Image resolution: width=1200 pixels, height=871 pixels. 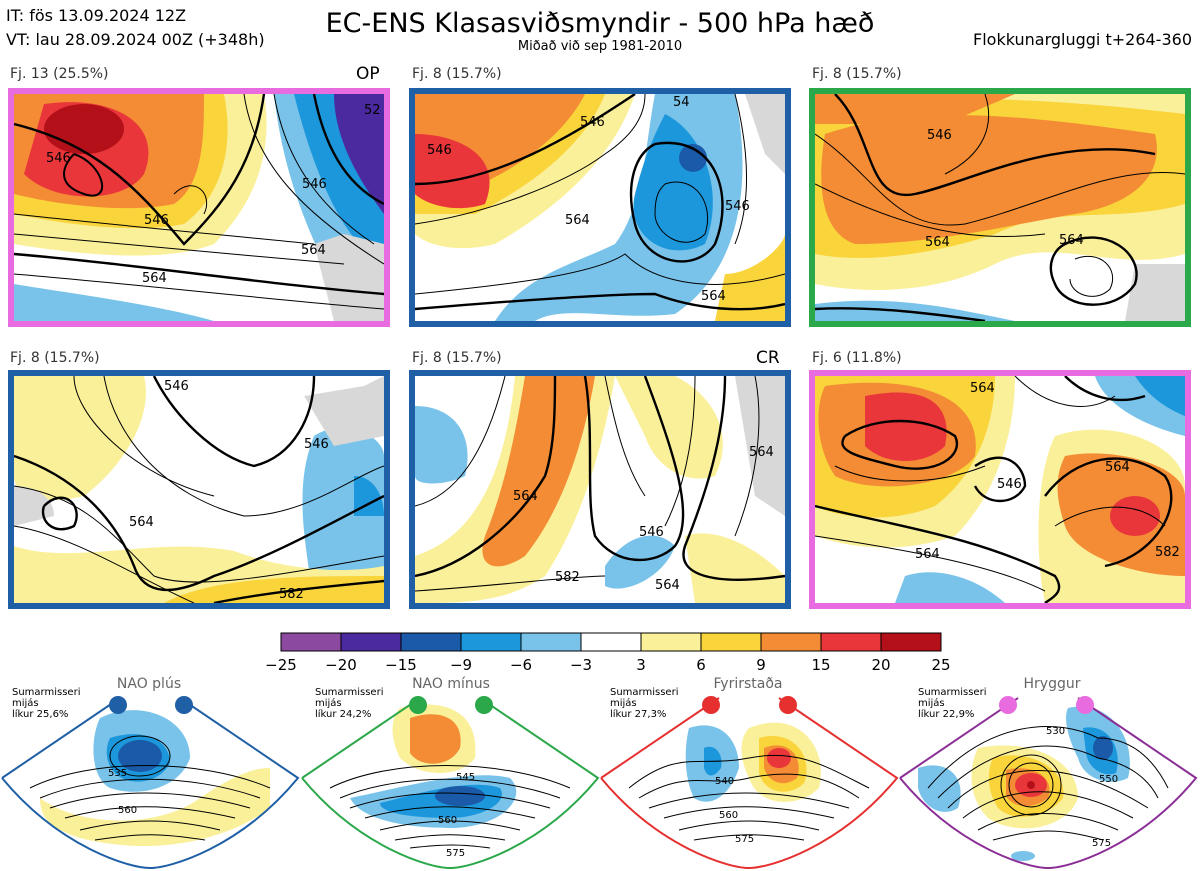 What do you see at coordinates (151, 774) in the screenshot?
I see `regime-map-nao-plus: 535 560` at bounding box center [151, 774].